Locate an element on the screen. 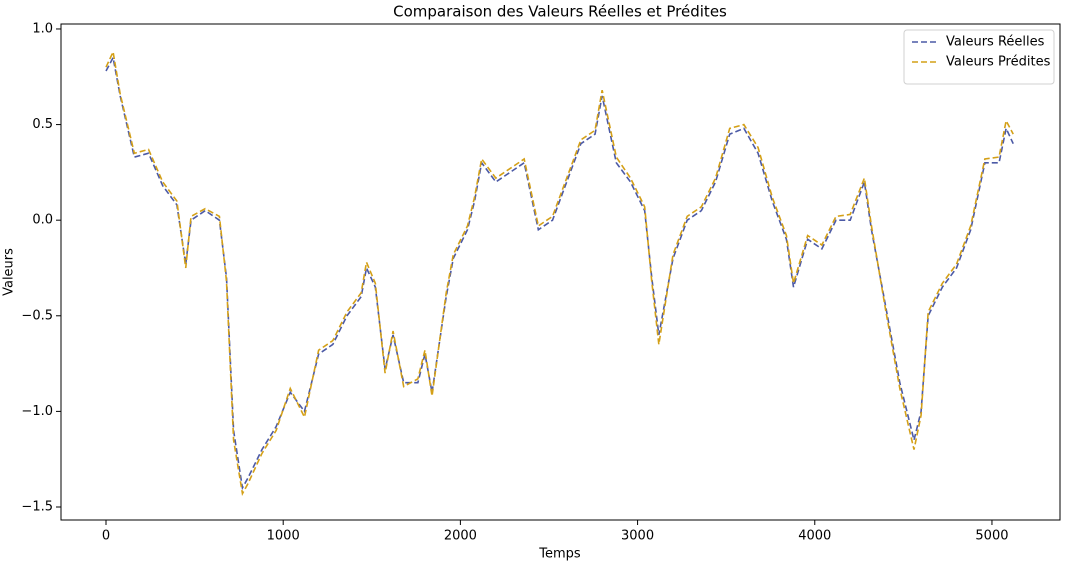 The image size is (1068, 564). y-tick-label: 0.5 is located at coordinates (42, 124).